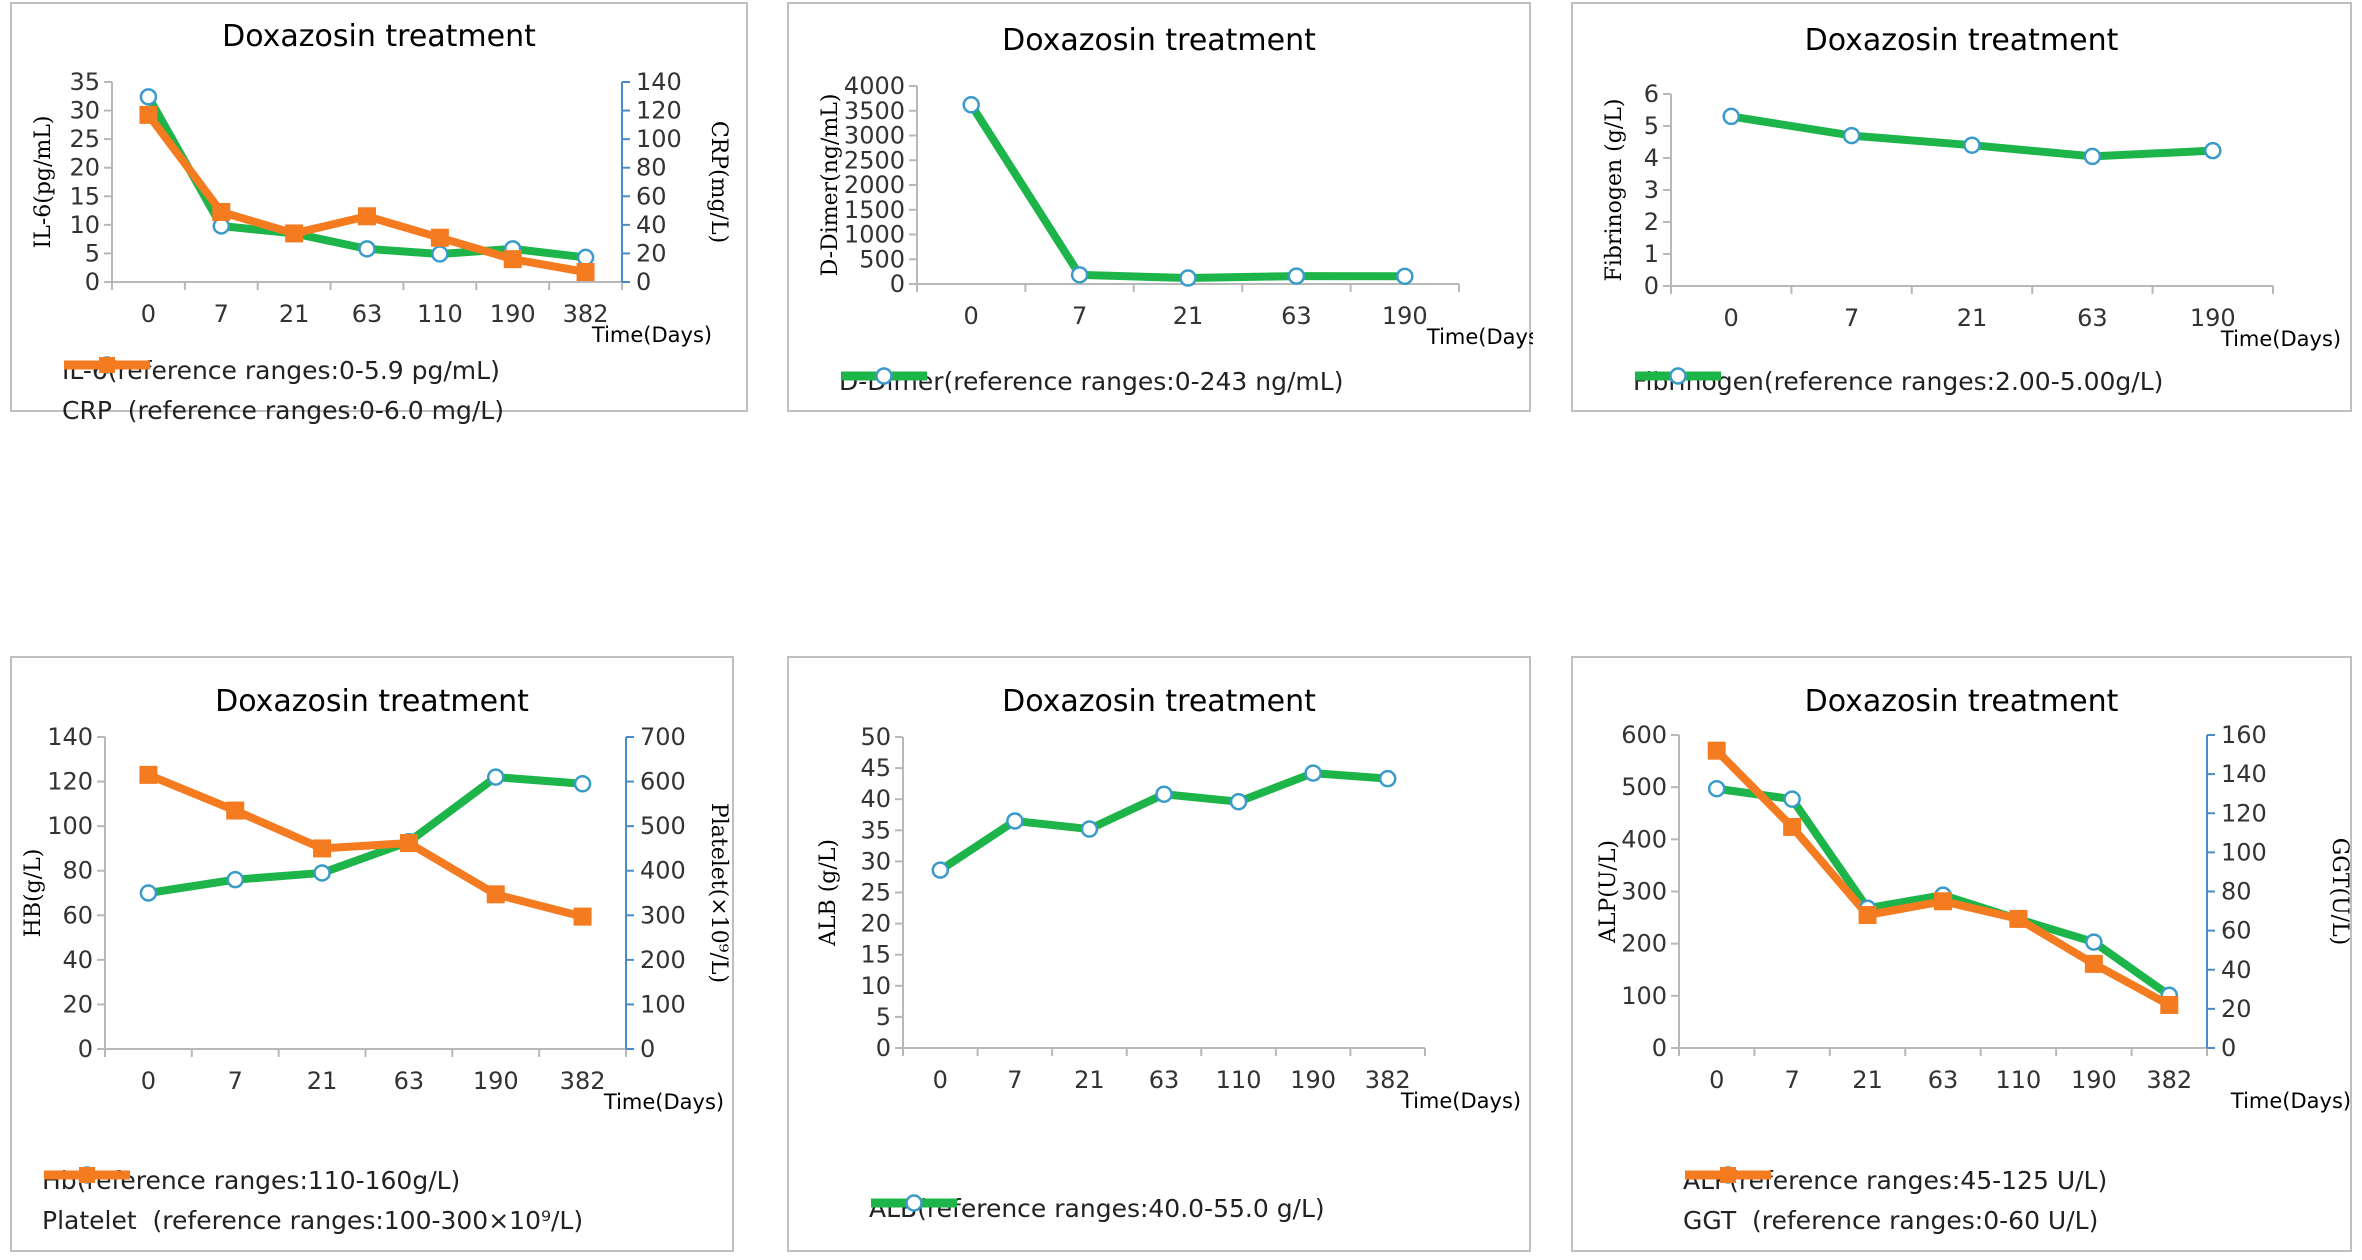 This screenshot has height=1260, width=2362. What do you see at coordinates (874, 160) in the screenshot?
I see `y-tick-label: 2500` at bounding box center [874, 160].